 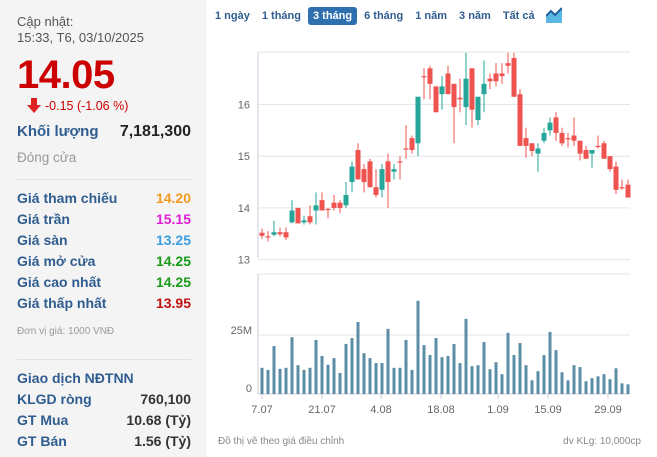 What do you see at coordinates (173, 198) in the screenshot?
I see `stat-value: 14.20` at bounding box center [173, 198].